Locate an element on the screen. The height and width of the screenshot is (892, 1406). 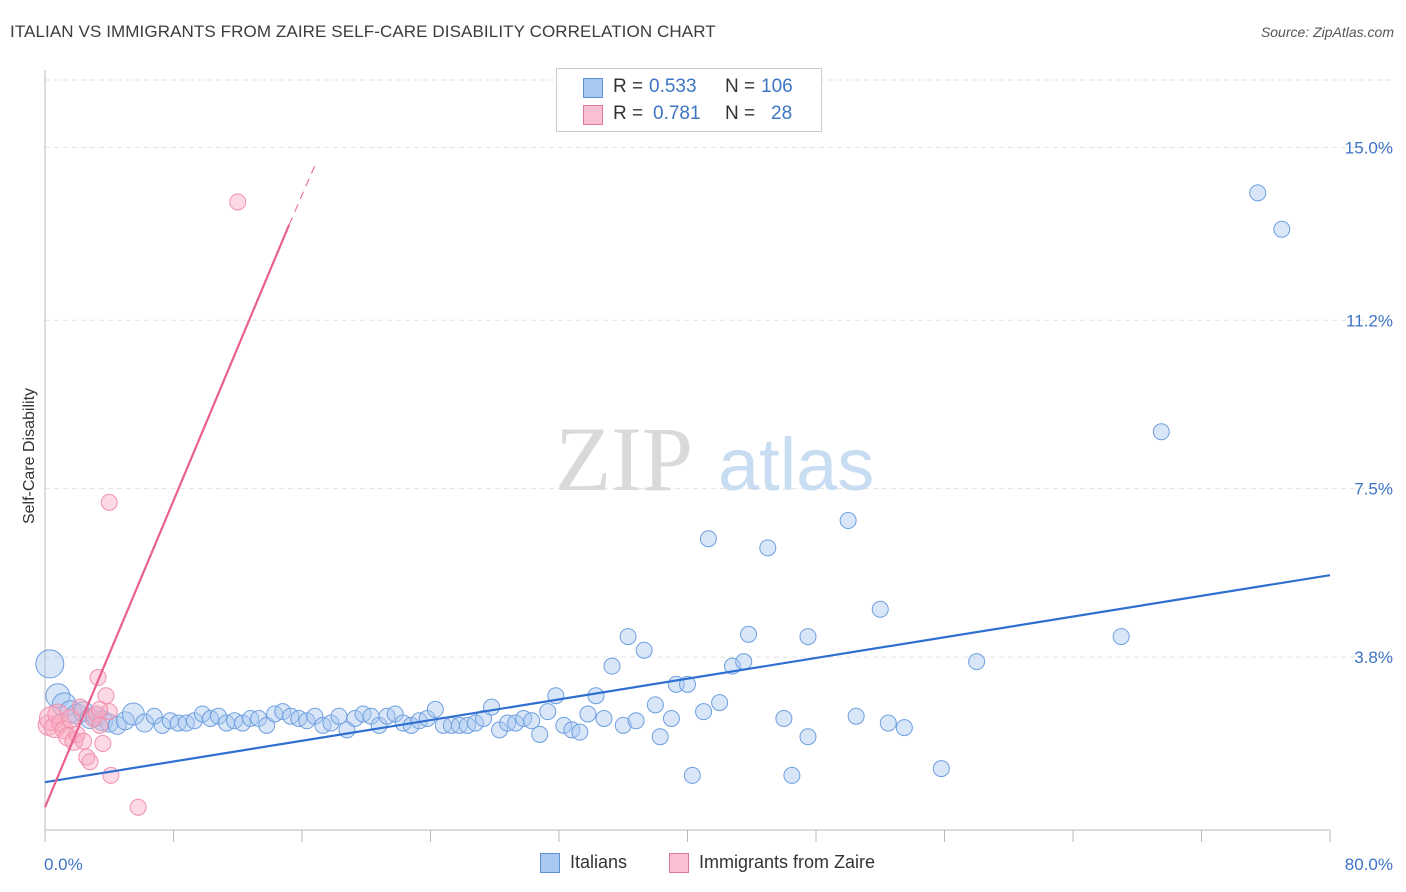
y-tick-label: 11.2% is located at coordinates (1369, 320).